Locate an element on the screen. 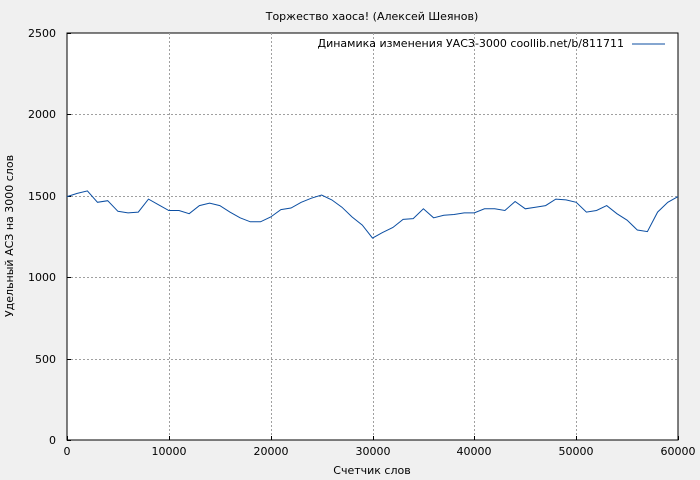 The height and width of the screenshot is (480, 700). x-tick-label: 60000 is located at coordinates (678, 451).